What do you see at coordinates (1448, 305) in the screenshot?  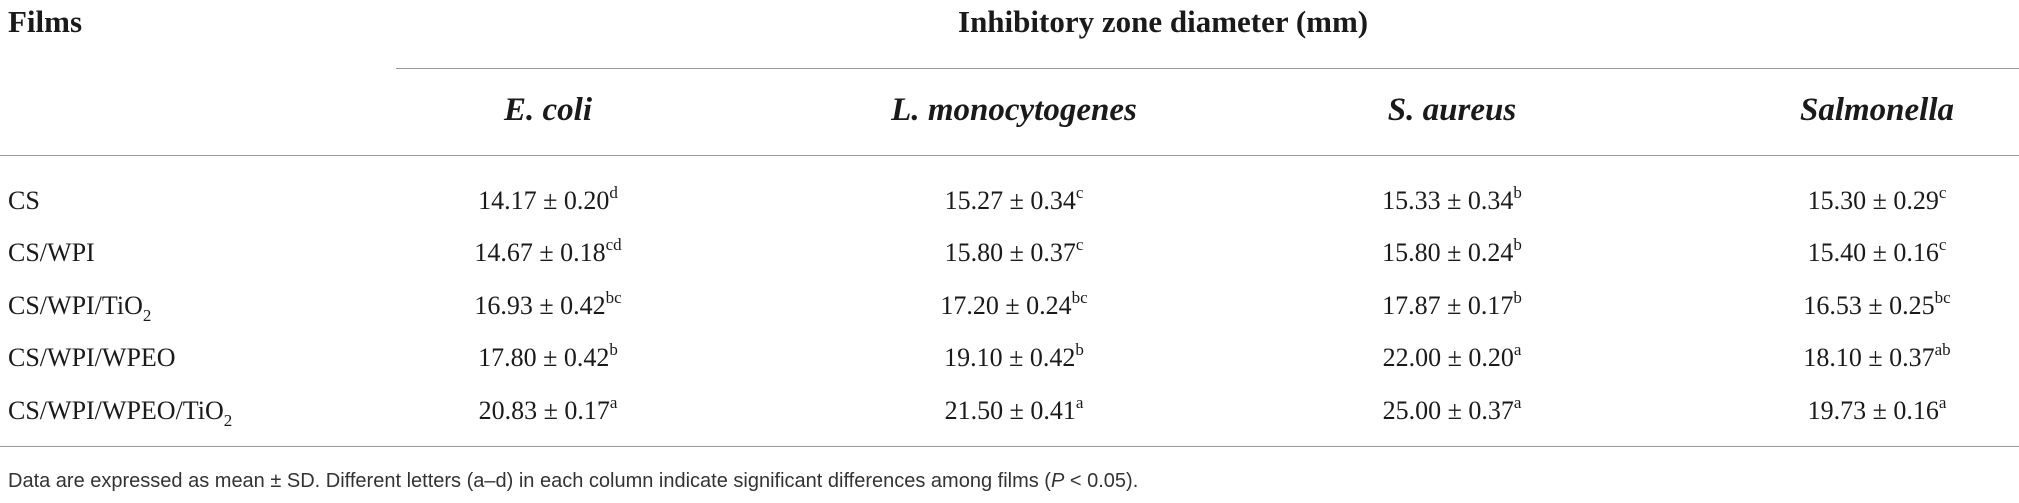 I see `cell-value: 17.87 ± 0.17` at bounding box center [1448, 305].